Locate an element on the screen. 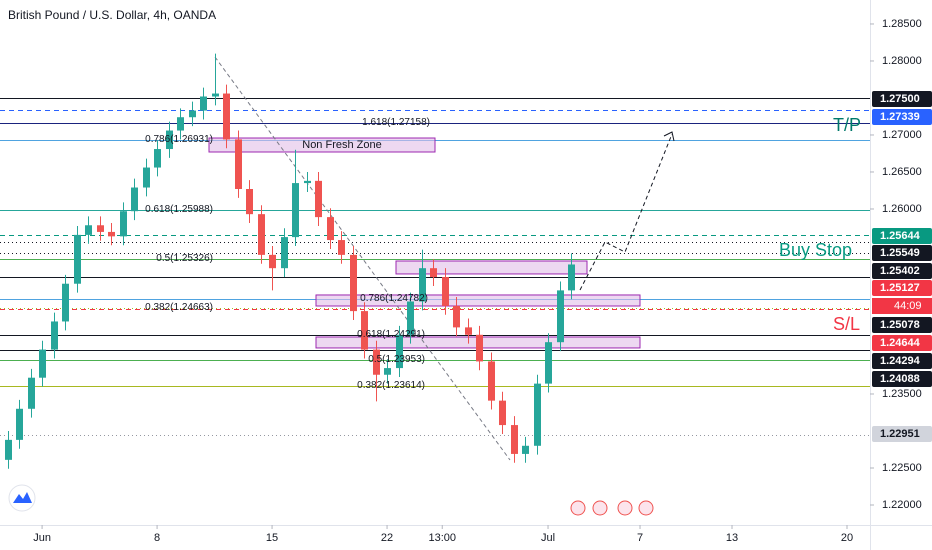  price-tag: 1.24644 is located at coordinates (902, 343).